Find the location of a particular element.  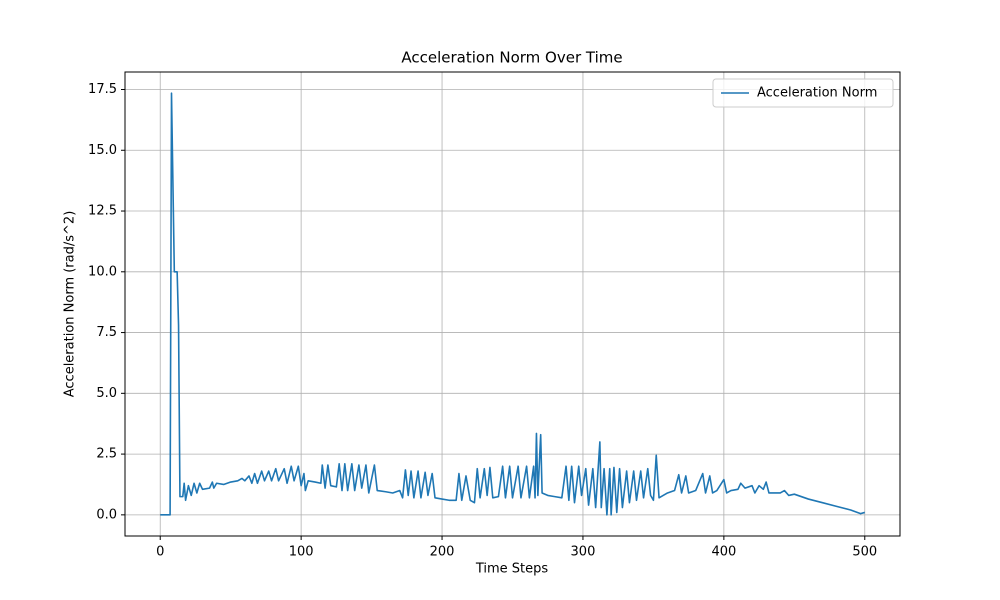

y-axis-label: Acceleration Norm (rad/s^2) is located at coordinates (70, 304).